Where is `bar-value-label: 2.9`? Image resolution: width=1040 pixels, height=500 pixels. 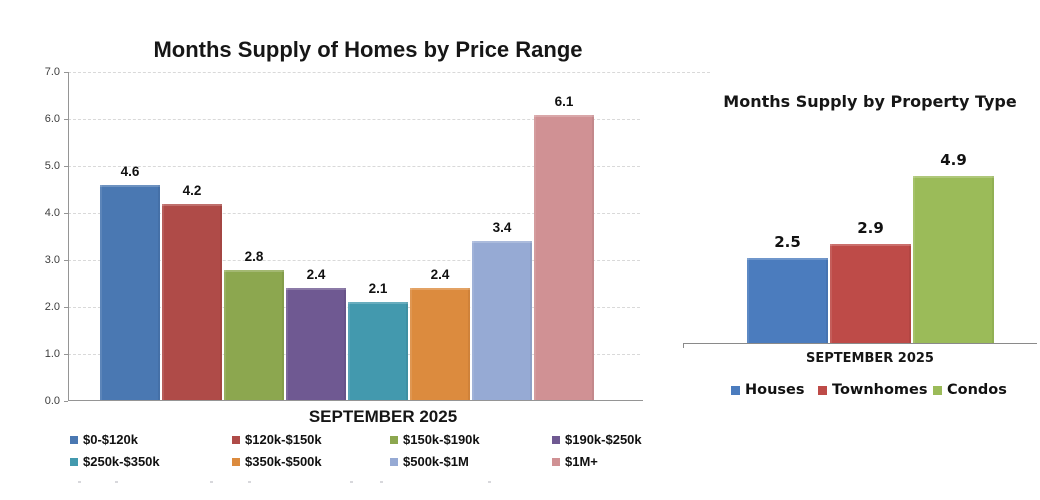
bar-value-label: 2.9 is located at coordinates (870, 228).